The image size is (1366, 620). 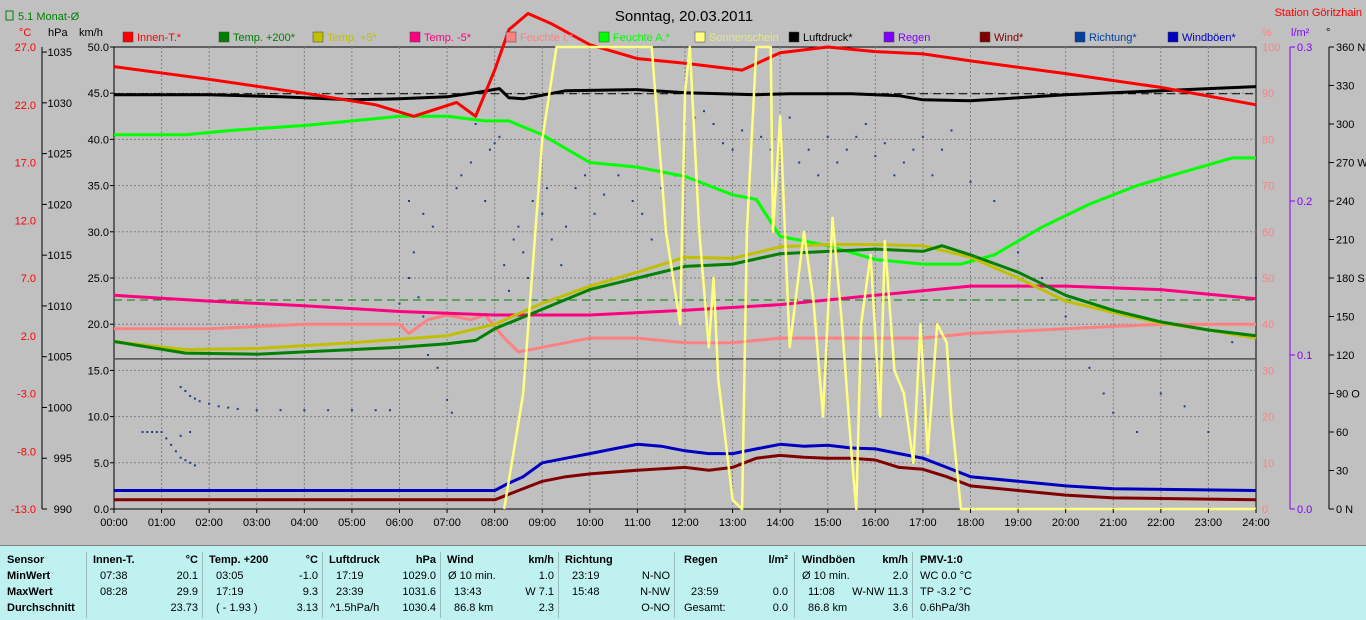 I want to click on tick-pressure: 1015, so click(x=60, y=256).